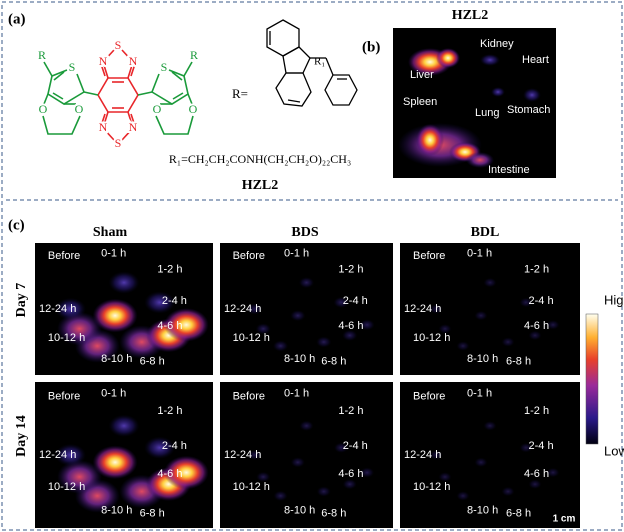 The height and width of the screenshot is (532, 624). Describe the element at coordinates (200, 80) in the screenshot. I see `structure` at that location.